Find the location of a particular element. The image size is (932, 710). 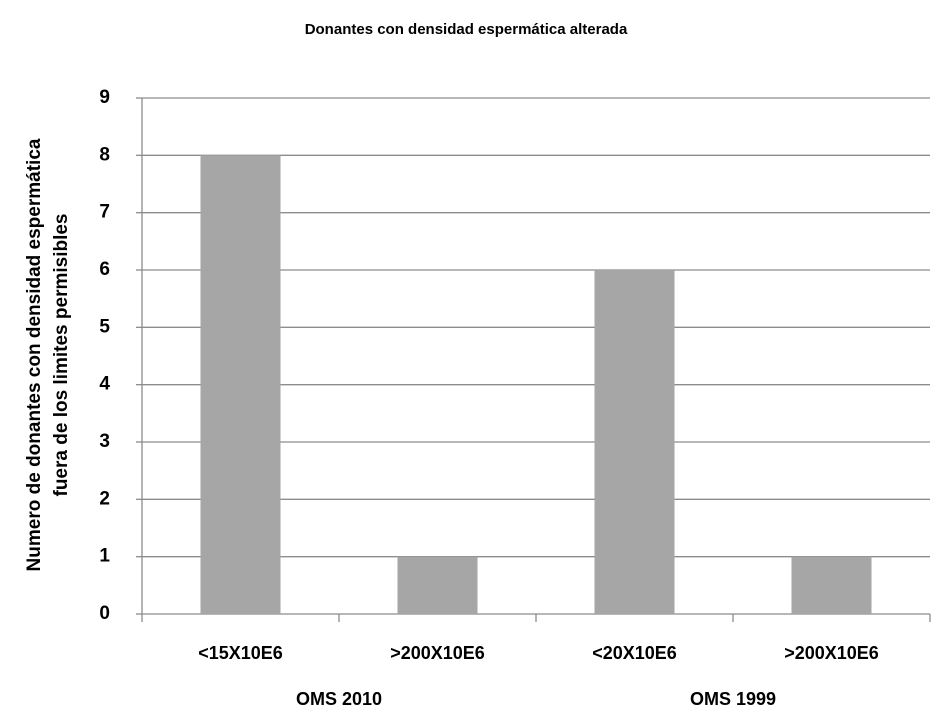

y-tick-label: 8 is located at coordinates (104, 154).